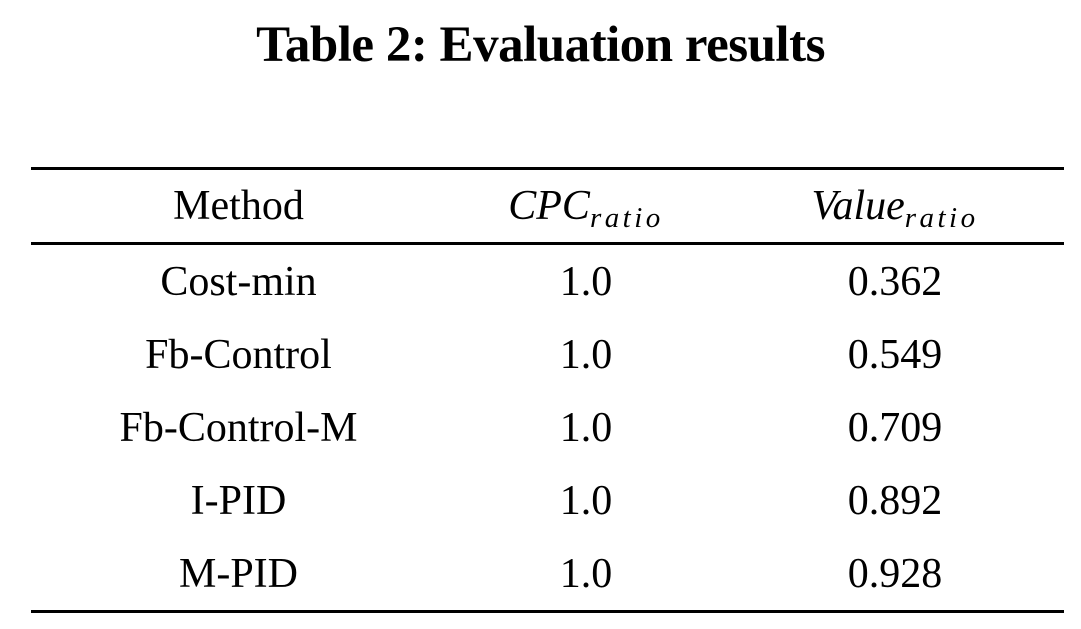 The image size is (1081, 629). Describe the element at coordinates (547, 611) in the screenshot. I see `table-bottom-rule` at that location.